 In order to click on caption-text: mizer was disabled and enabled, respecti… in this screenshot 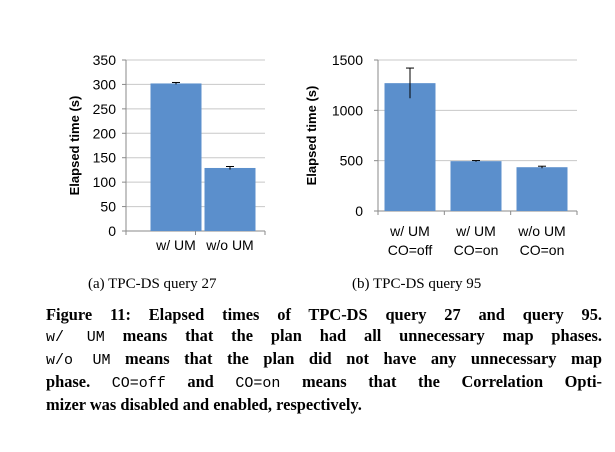, I will do `click(204, 404)`.